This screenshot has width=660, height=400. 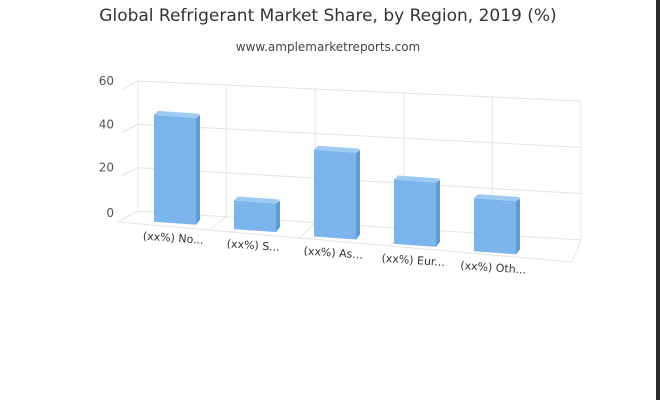 I want to click on y-tick-label: 40, so click(x=106, y=124).